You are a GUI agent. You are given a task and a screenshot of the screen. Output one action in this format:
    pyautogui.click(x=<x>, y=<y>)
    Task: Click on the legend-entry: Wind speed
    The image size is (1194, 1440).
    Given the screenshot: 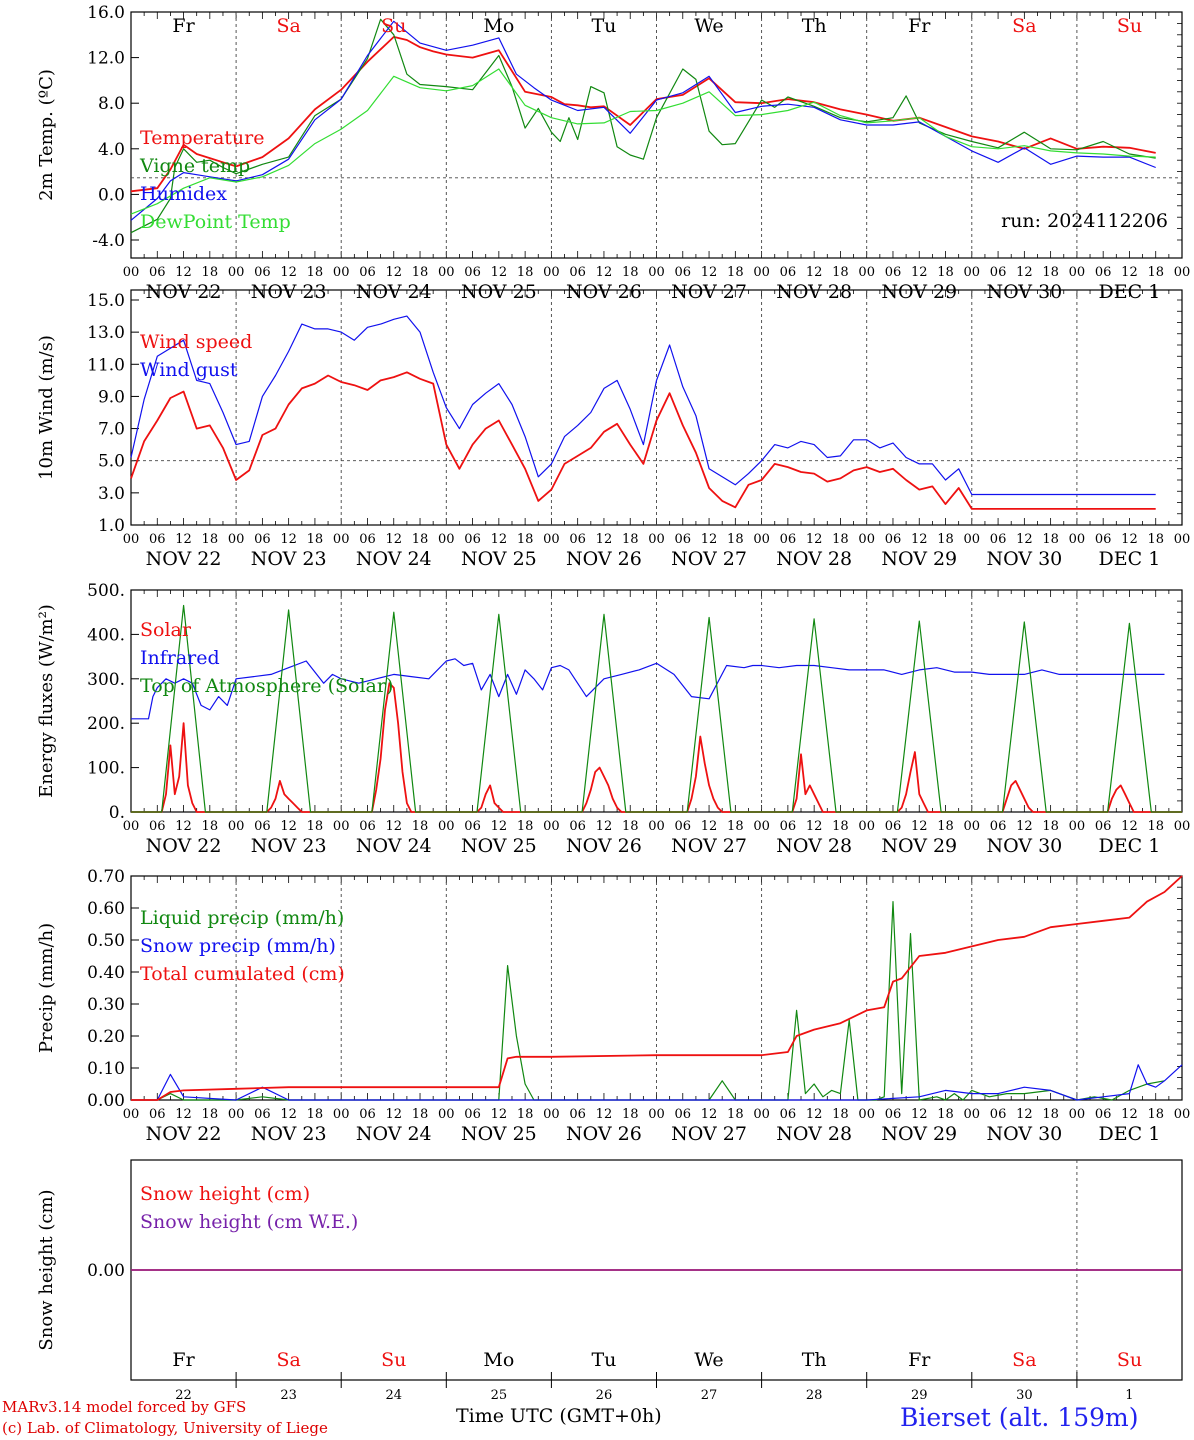 What is the action you would take?
    pyautogui.click(x=196, y=342)
    